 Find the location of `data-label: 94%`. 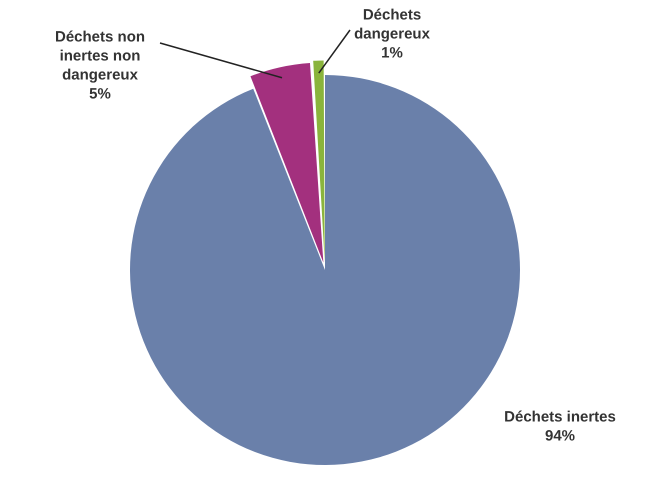

data-label: 94% is located at coordinates (560, 436).